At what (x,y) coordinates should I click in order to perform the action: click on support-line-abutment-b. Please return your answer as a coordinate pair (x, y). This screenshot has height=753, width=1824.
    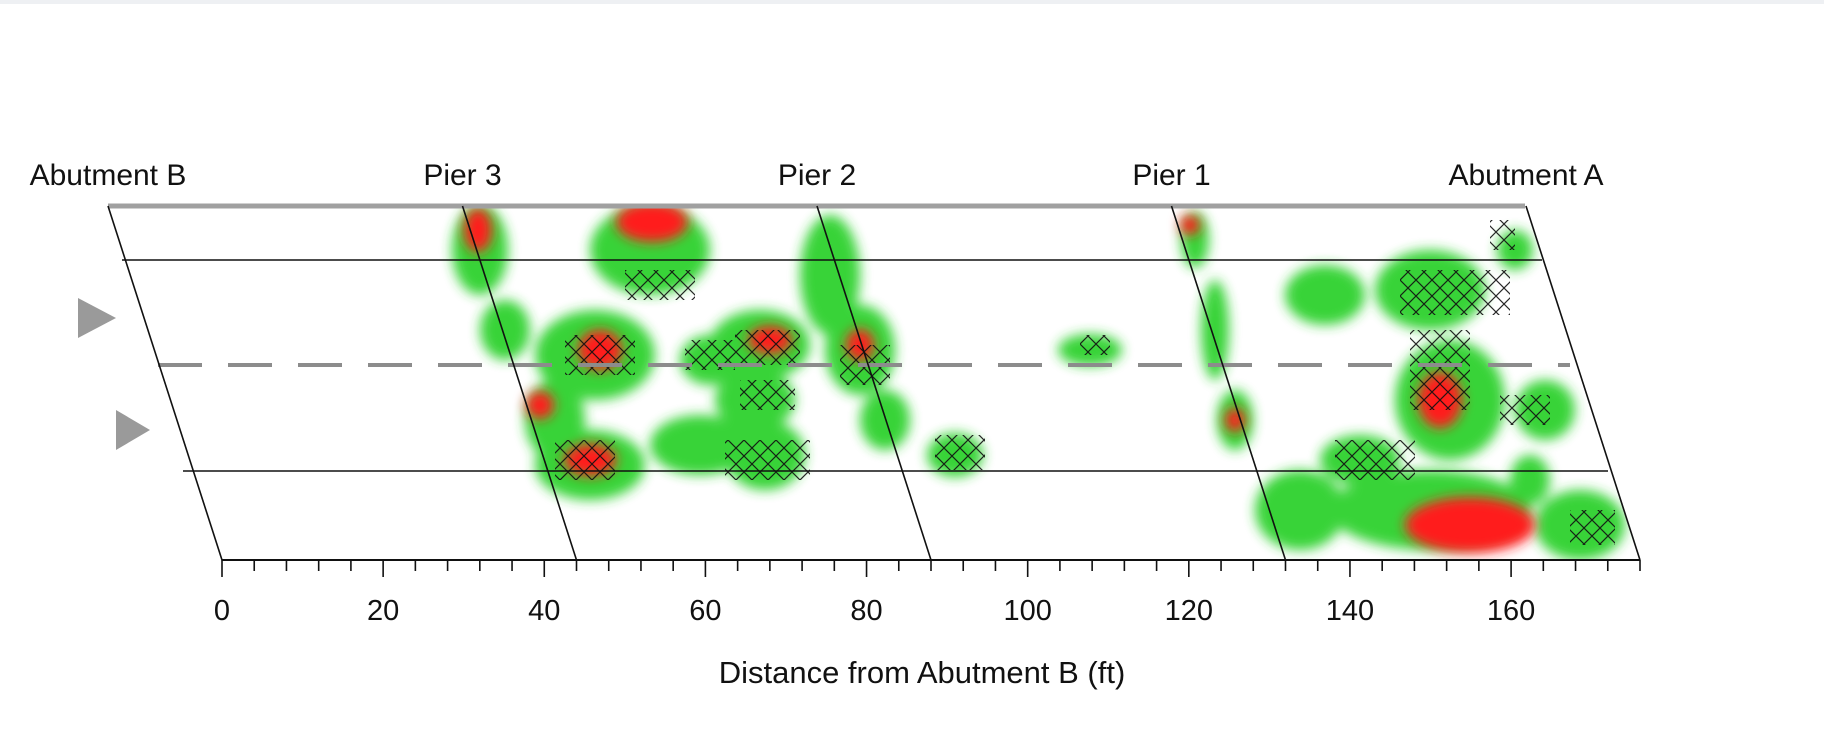
    Looking at the image, I should click on (165, 383).